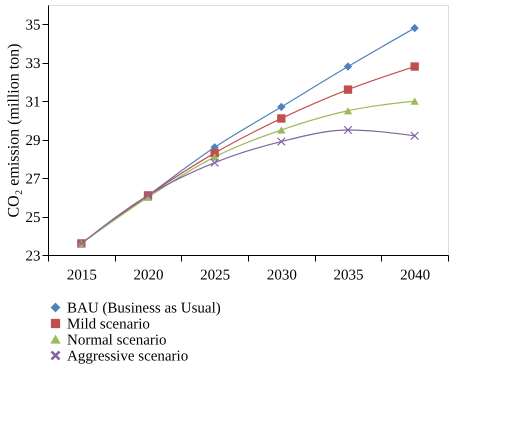 This screenshot has height=421, width=512. What do you see at coordinates (81, 276) in the screenshot?
I see `x-tick-label: 2015` at bounding box center [81, 276].